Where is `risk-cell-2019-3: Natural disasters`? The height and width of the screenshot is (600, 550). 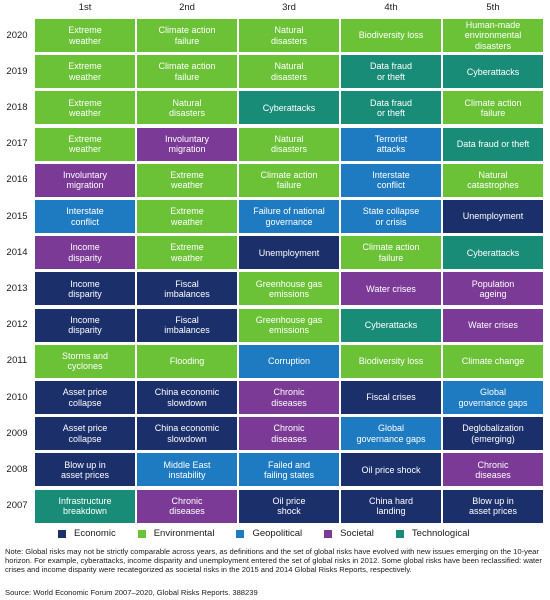 risk-cell-2019-3: Natural disasters is located at coordinates (289, 71).